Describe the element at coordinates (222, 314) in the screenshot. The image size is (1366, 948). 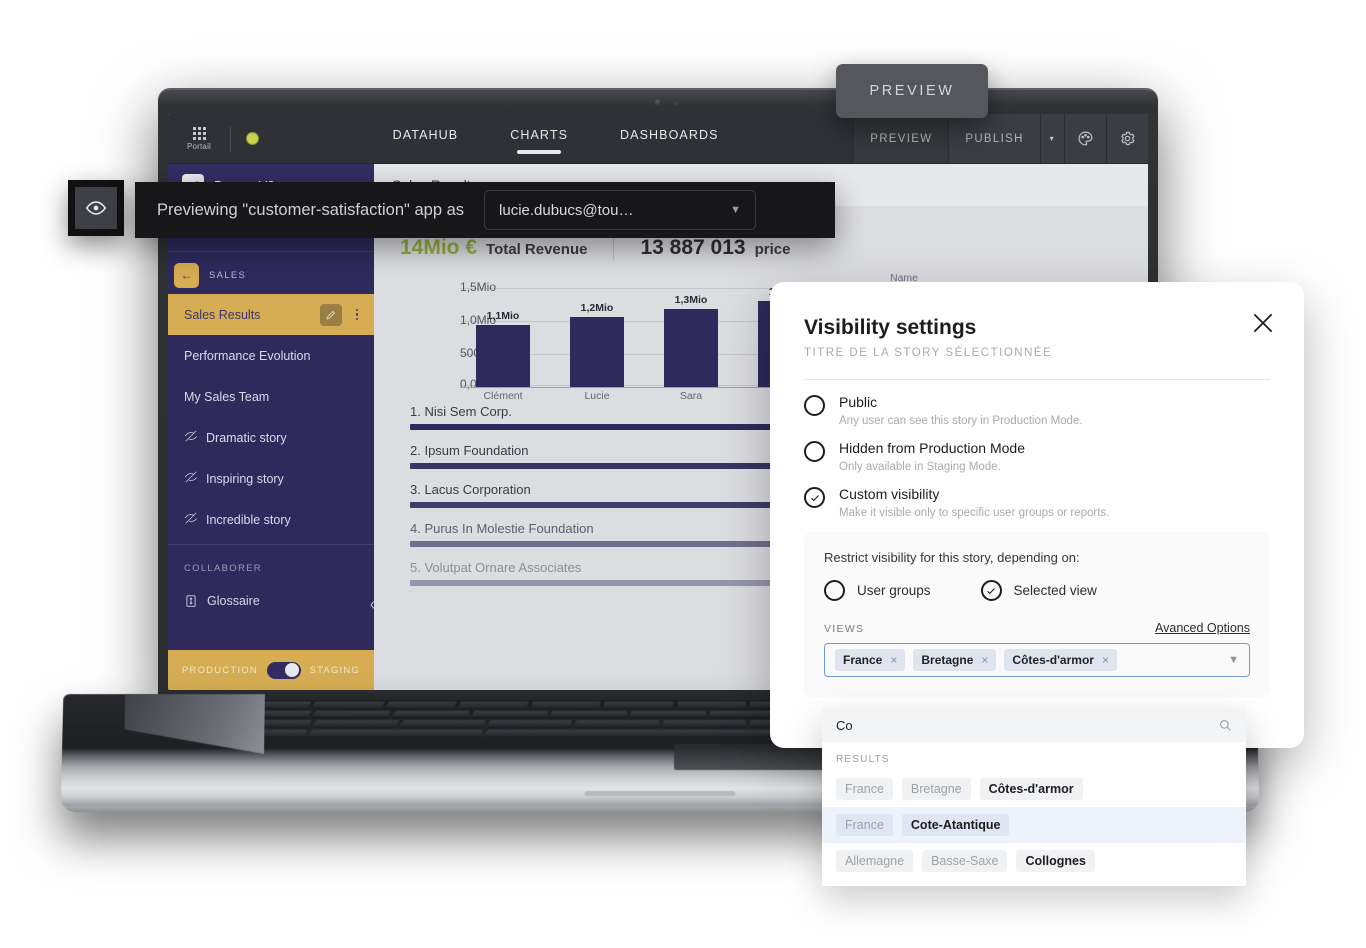
I see `sidebar-item-label: Sales Results` at that location.